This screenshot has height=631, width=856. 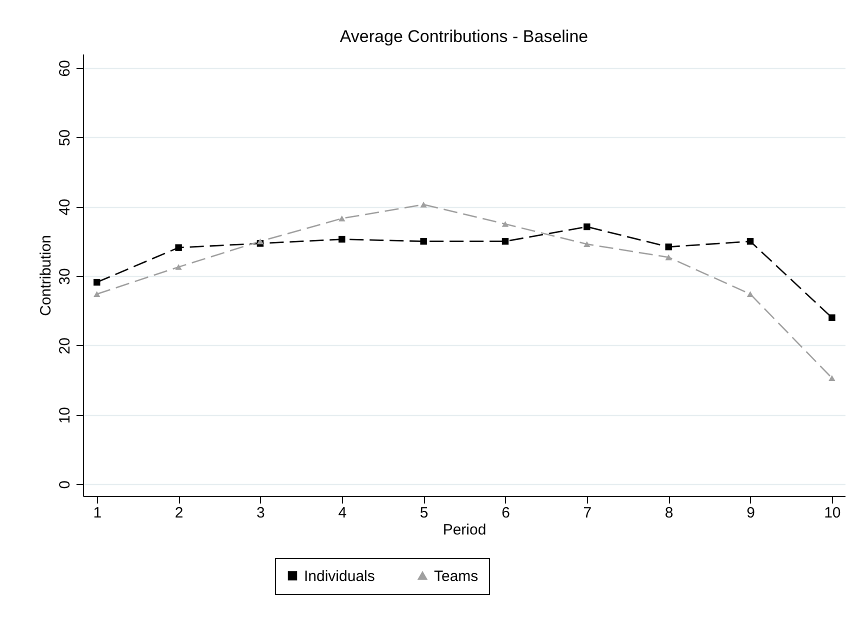 What do you see at coordinates (669, 513) in the screenshot?
I see `x-tick-label: 8` at bounding box center [669, 513].